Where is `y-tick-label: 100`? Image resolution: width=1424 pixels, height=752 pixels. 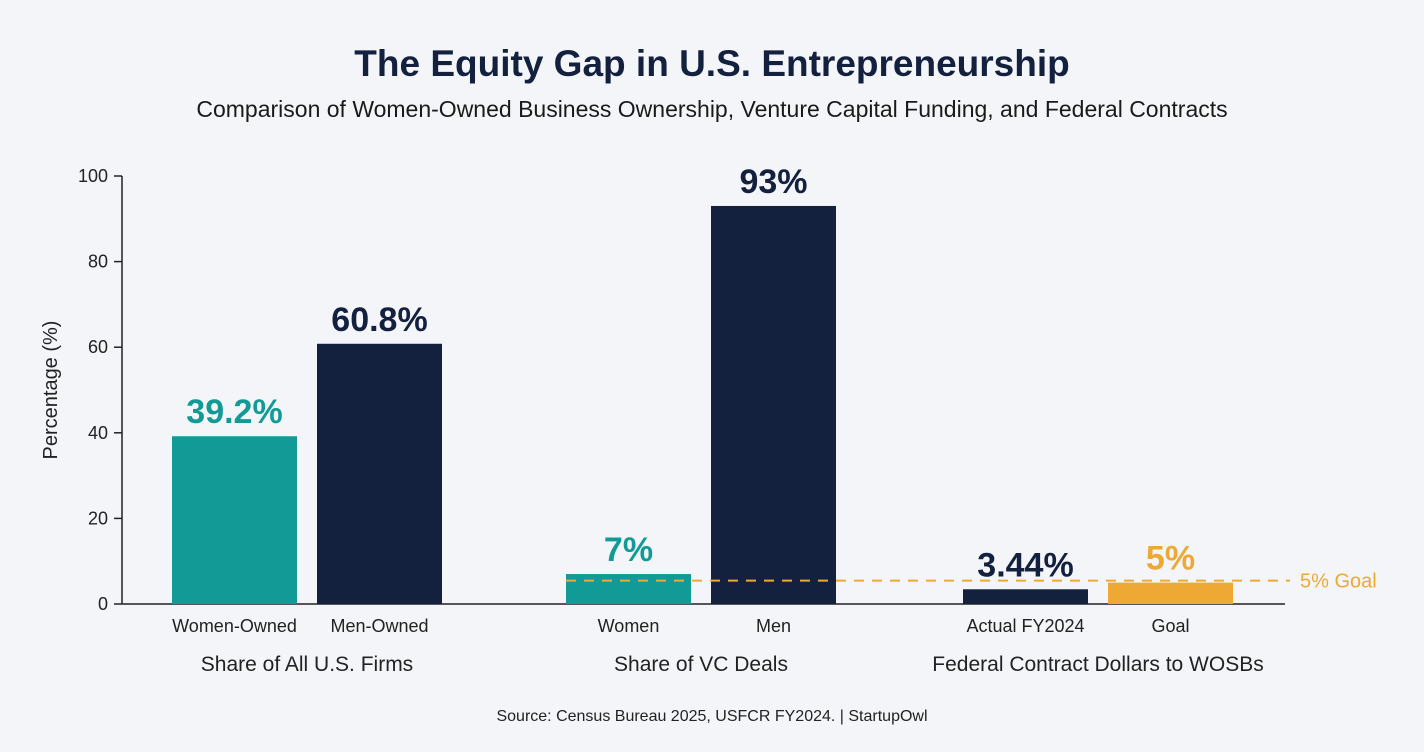 y-tick-label: 100 is located at coordinates (93, 176).